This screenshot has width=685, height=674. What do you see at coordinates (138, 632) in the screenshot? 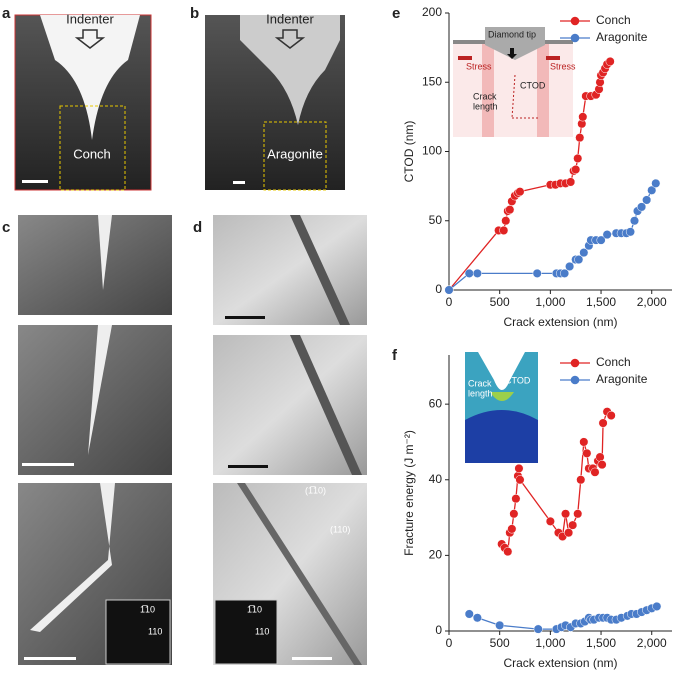
I see `diffraction-inset` at bounding box center [138, 632].